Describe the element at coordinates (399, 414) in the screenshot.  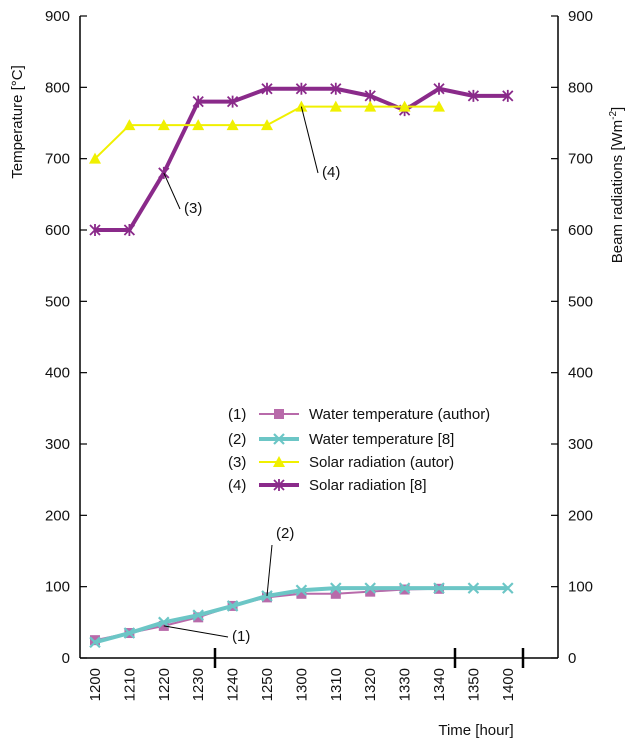
I see `legend-entry: Water temperature (author)` at that location.